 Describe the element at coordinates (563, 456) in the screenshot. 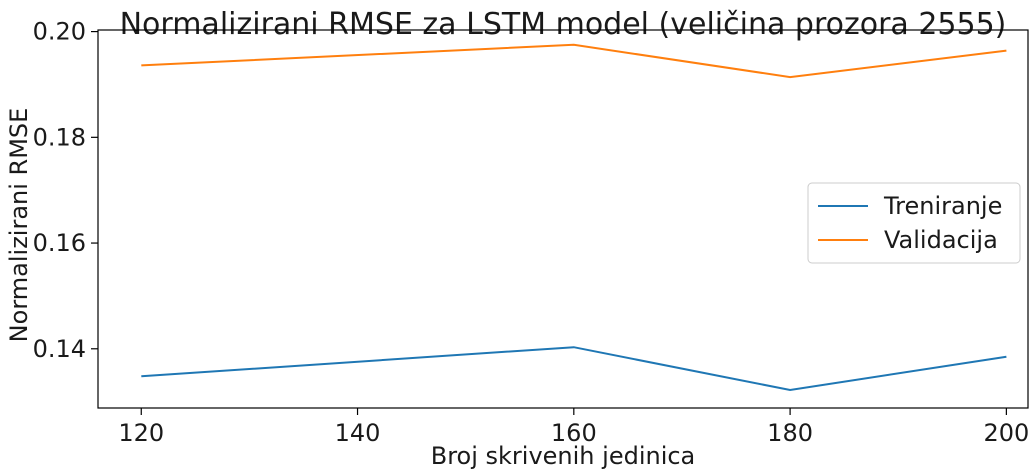

I see `x-axis-label: Broj skrivenih jedinica` at that location.